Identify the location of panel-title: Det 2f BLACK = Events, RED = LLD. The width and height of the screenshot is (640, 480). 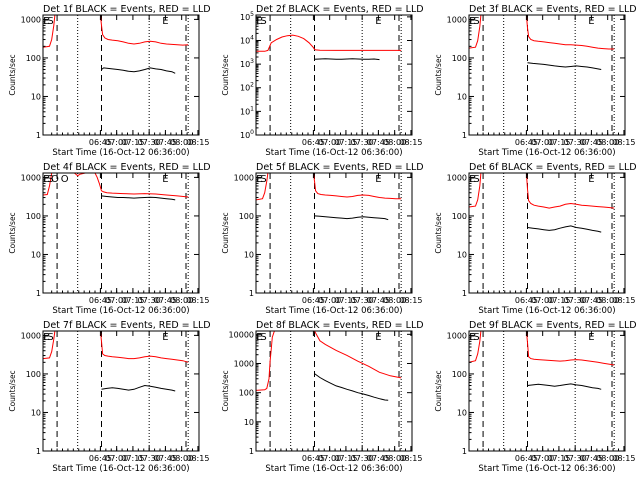
(340, 9).